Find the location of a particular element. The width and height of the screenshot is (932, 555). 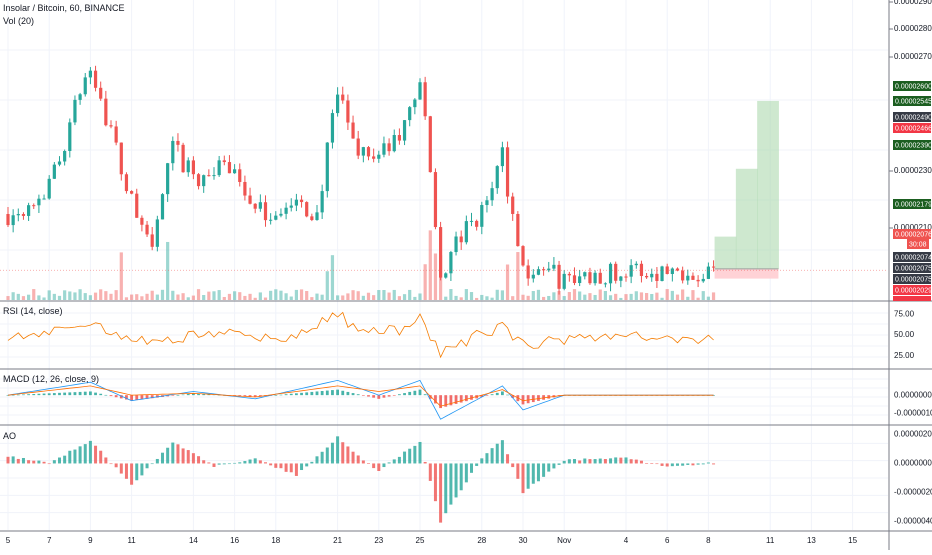

x-tick-label: 28 is located at coordinates (481, 540).